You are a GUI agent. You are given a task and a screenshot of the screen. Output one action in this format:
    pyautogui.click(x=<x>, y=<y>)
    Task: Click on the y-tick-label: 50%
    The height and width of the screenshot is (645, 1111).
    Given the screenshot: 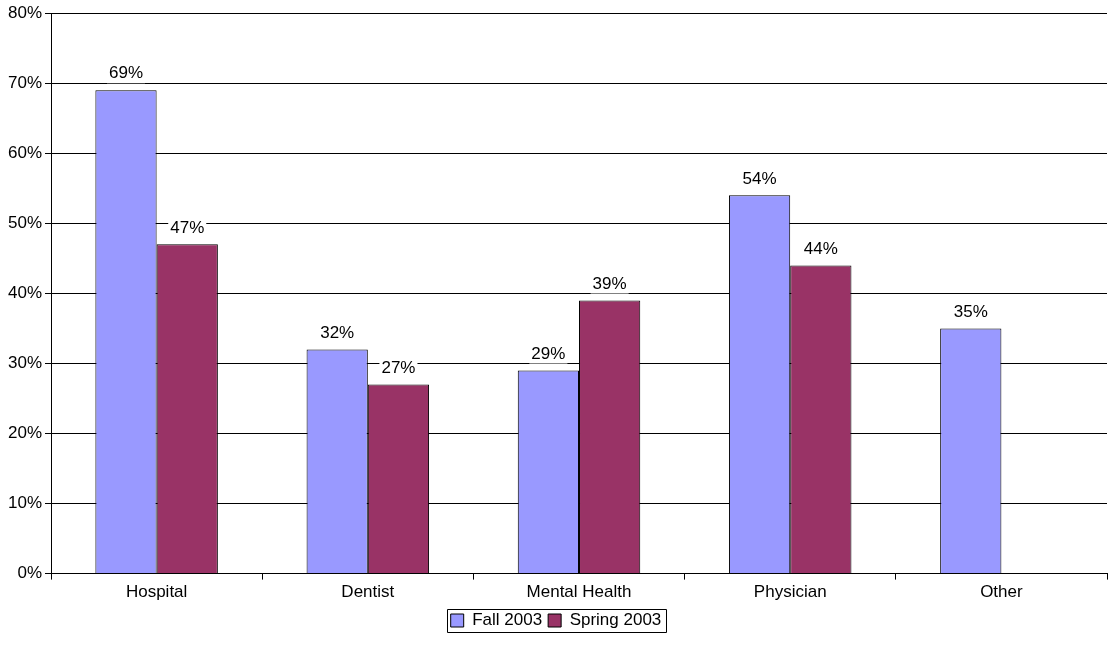 What is the action you would take?
    pyautogui.click(x=25, y=223)
    